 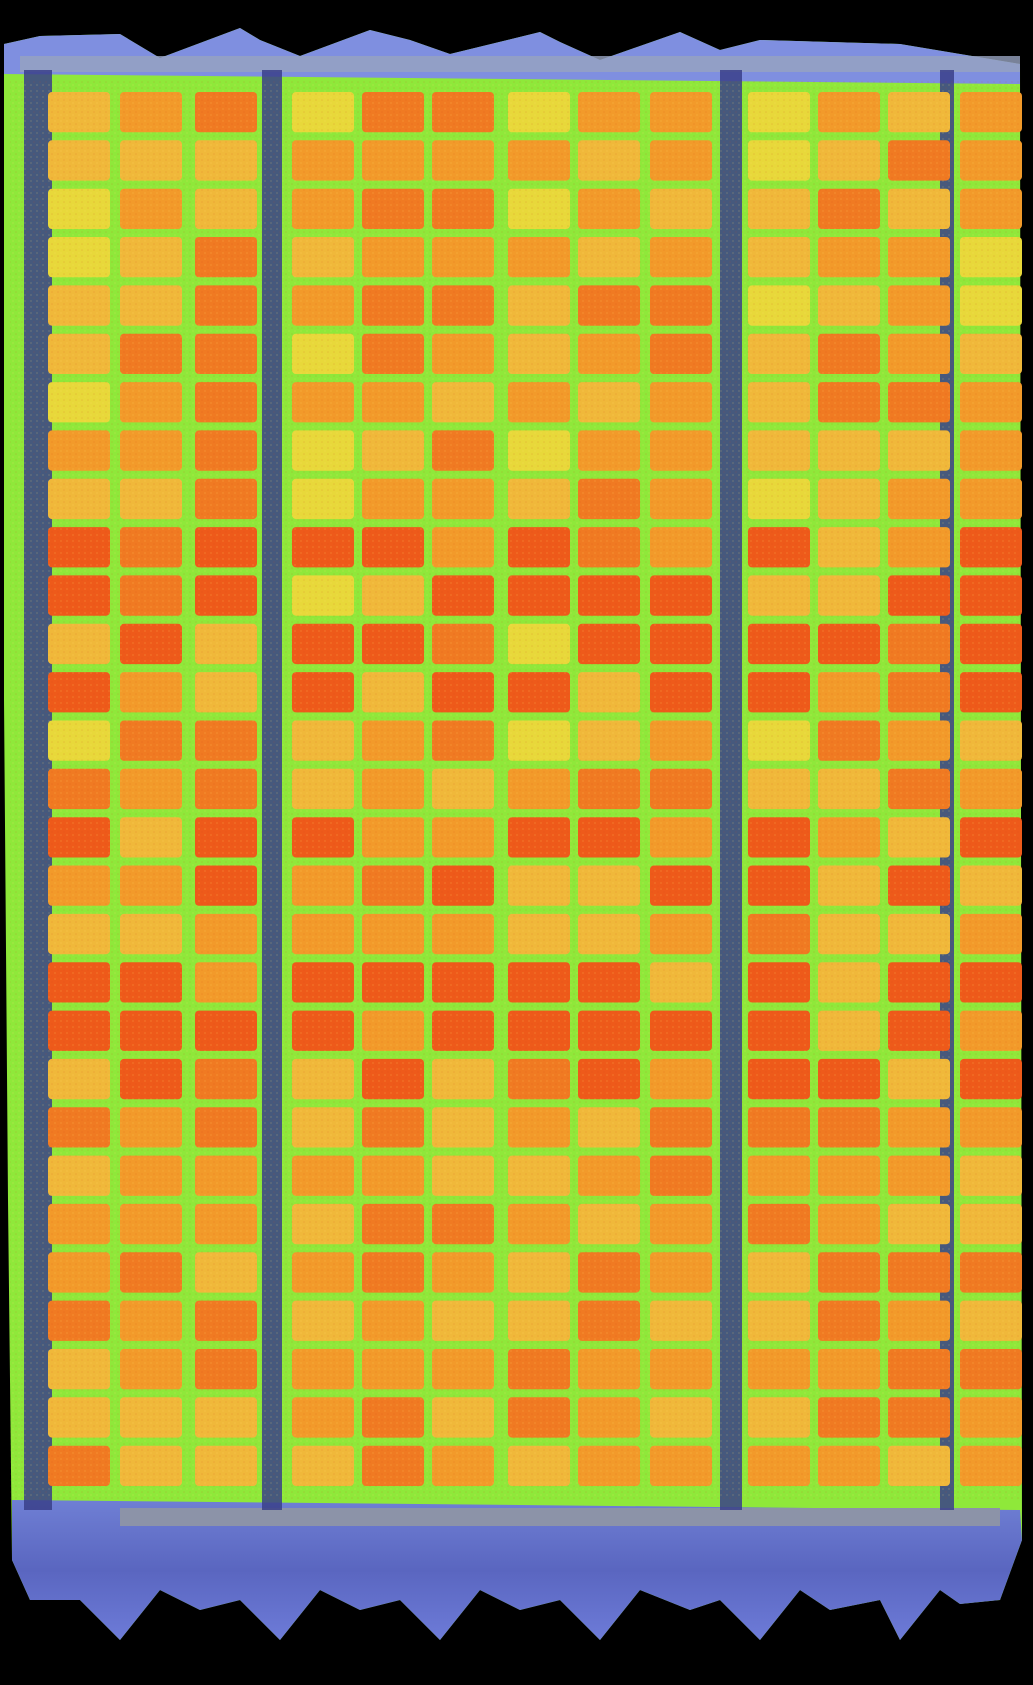 What do you see at coordinates (520, 64) in the screenshot?
I see `top-road` at bounding box center [520, 64].